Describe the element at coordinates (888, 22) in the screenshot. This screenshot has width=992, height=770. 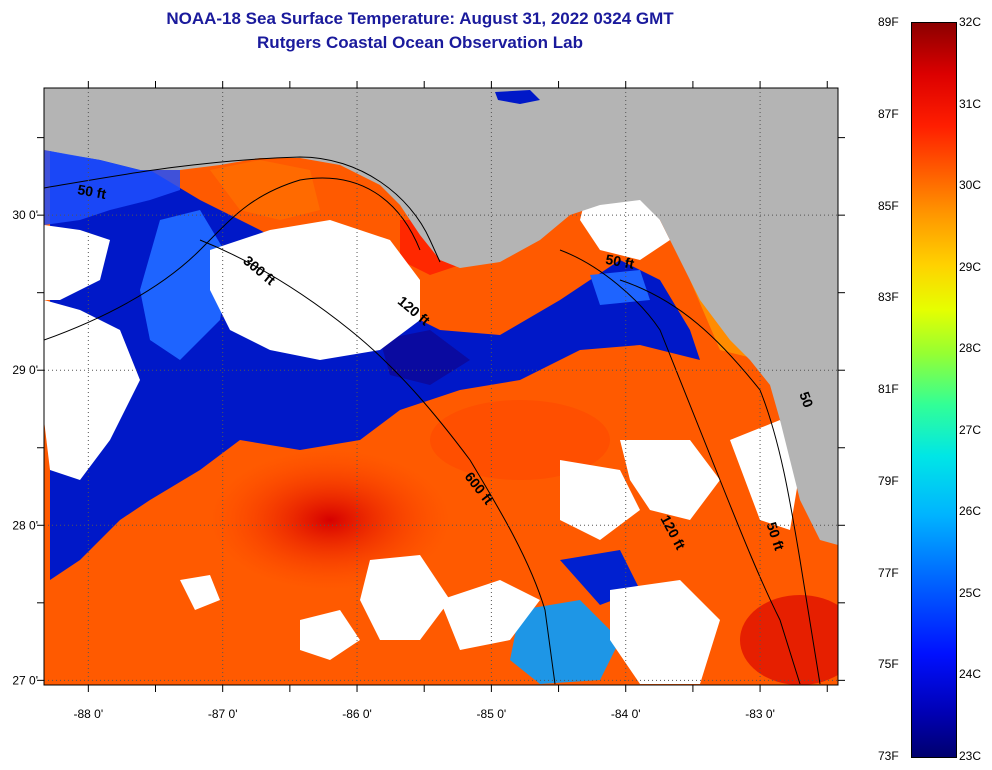
I see `colorbar-fahrenheit-label: 89F` at that location.